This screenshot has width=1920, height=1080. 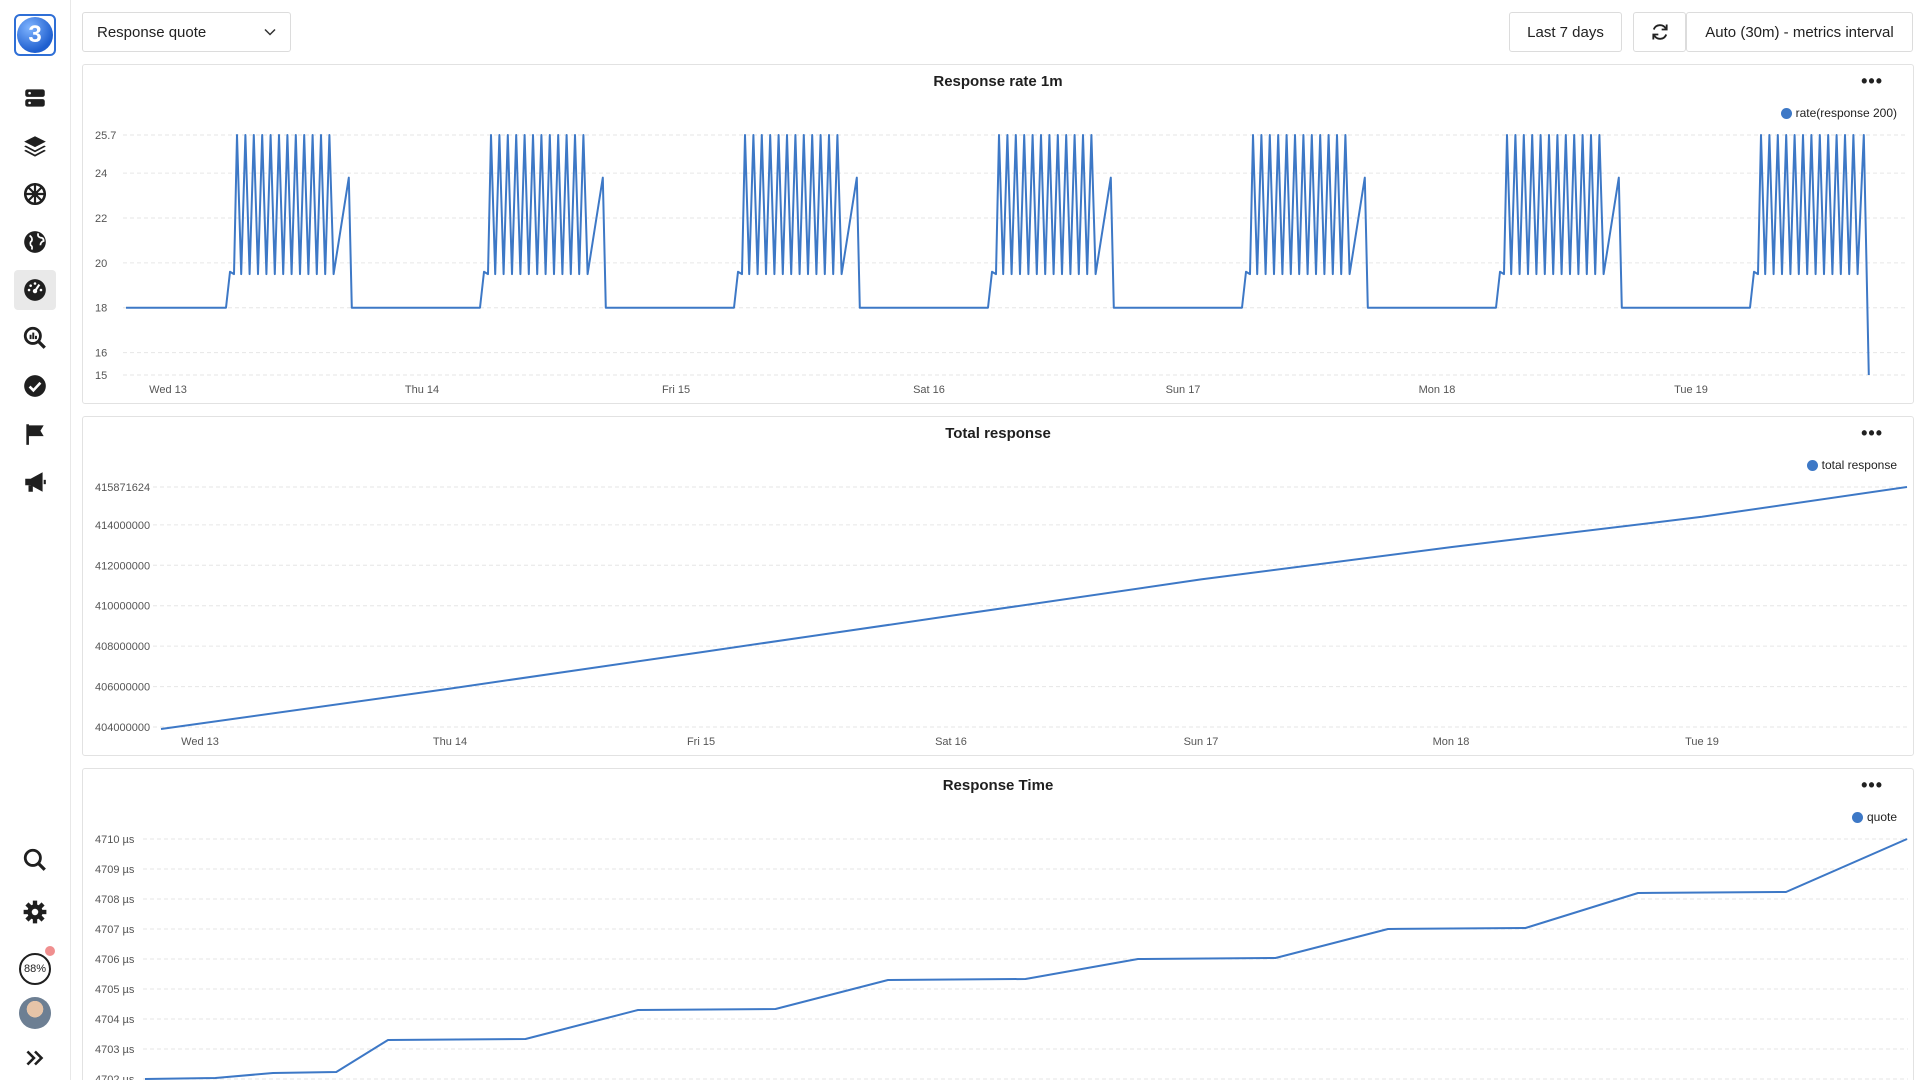 What do you see at coordinates (115, 840) in the screenshot?
I see `y-tick-label: 4710 µs` at bounding box center [115, 840].